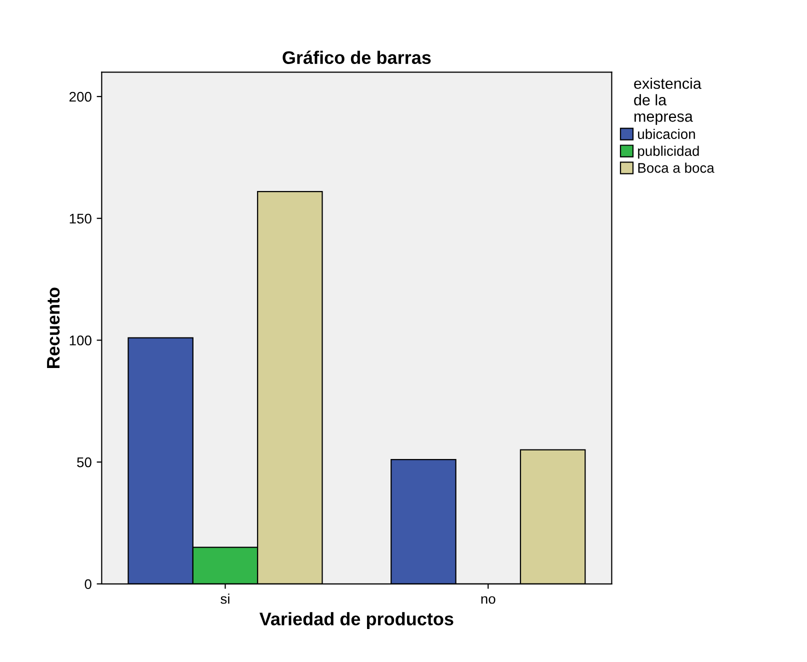 The height and width of the screenshot is (662, 807). I want to click on x-axis-title: Variedad de productos, so click(357, 620).